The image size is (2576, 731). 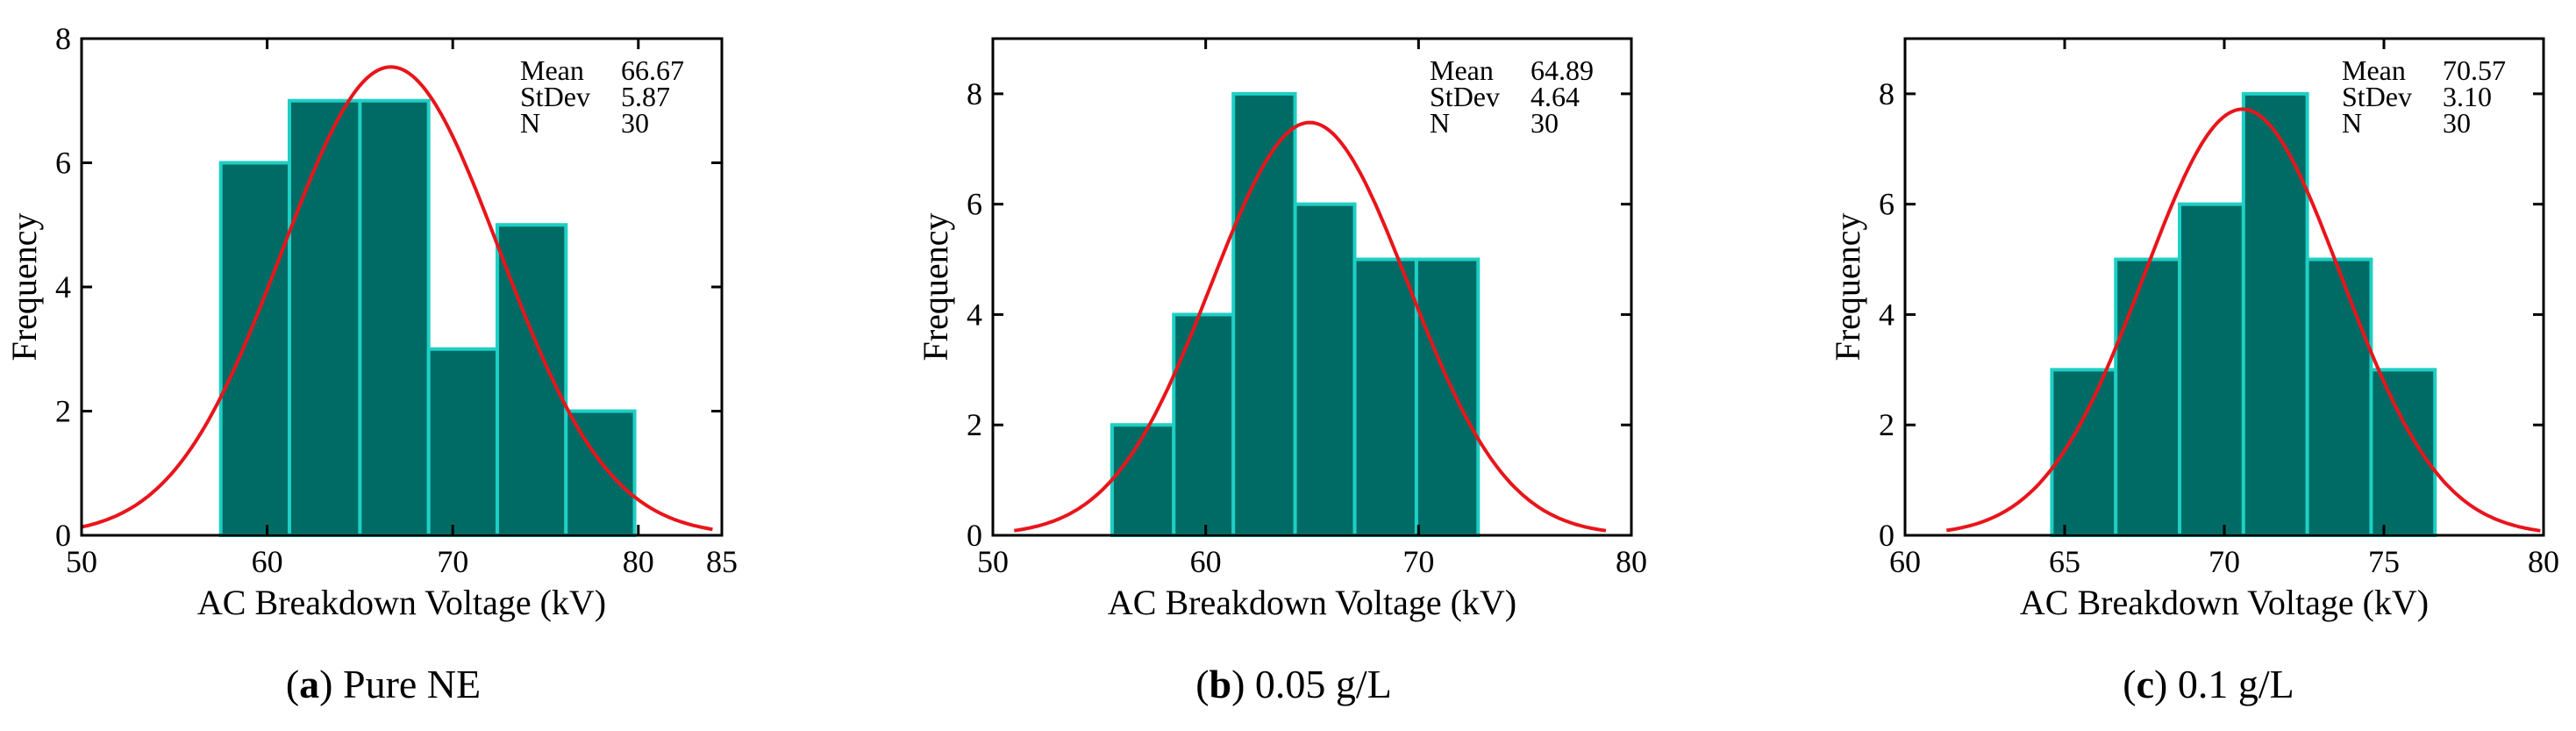 What do you see at coordinates (646, 96) in the screenshot?
I see `stat-value: 5.87` at bounding box center [646, 96].